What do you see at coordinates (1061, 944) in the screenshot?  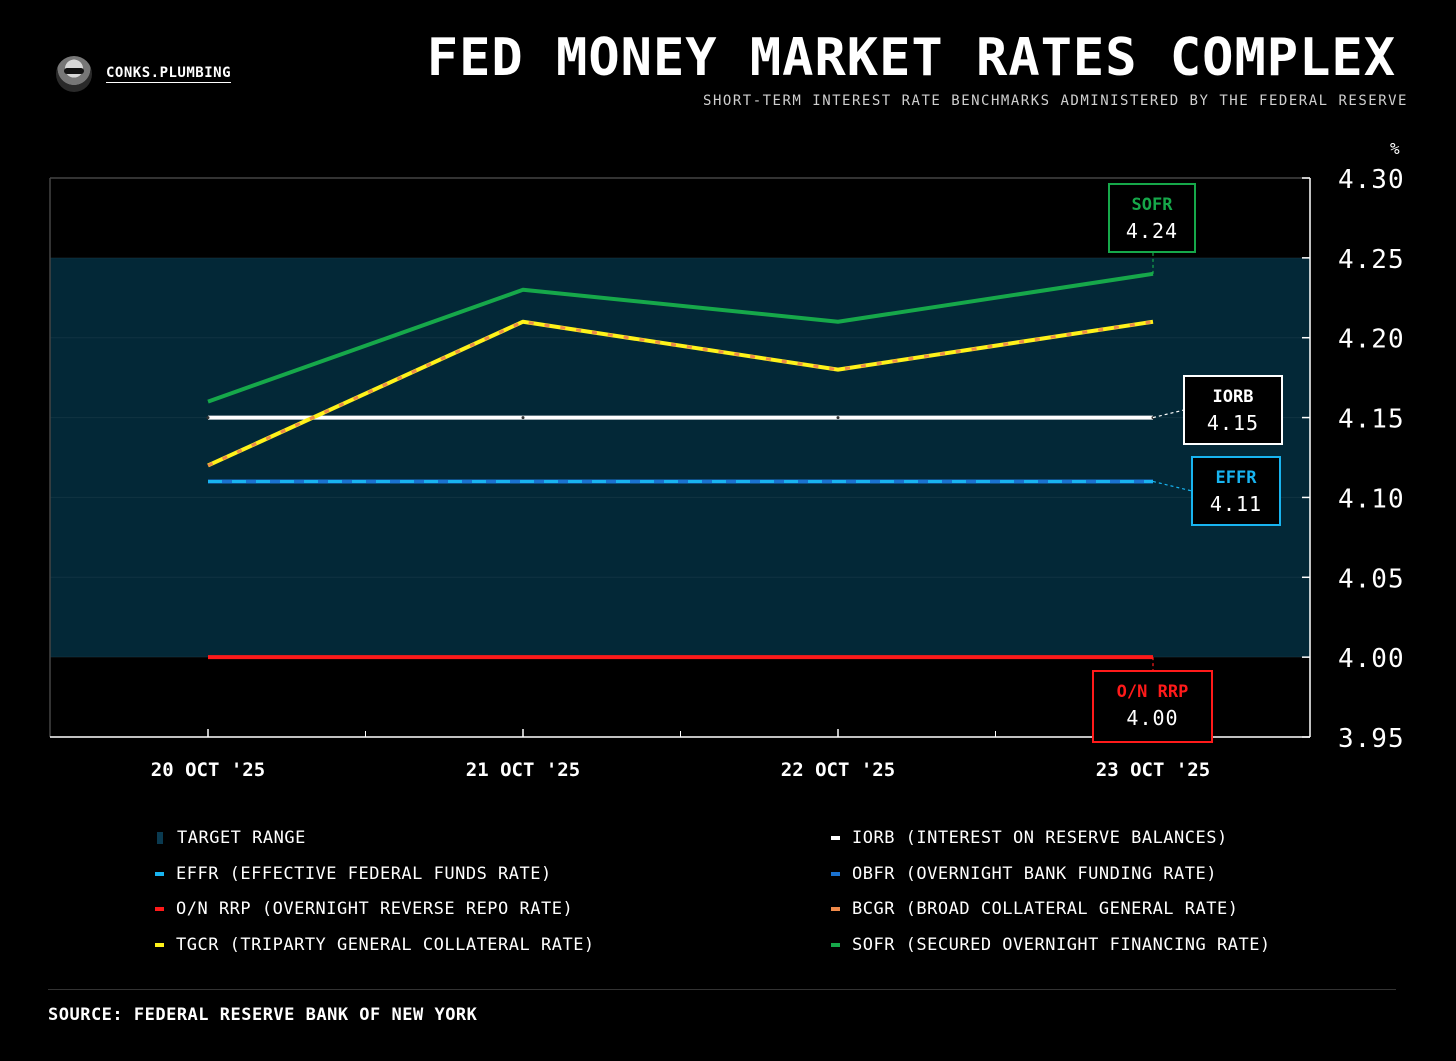 I see `legend-label: SOFR (SECURED OVERNIGHT FINANCING RATE)` at bounding box center [1061, 944].